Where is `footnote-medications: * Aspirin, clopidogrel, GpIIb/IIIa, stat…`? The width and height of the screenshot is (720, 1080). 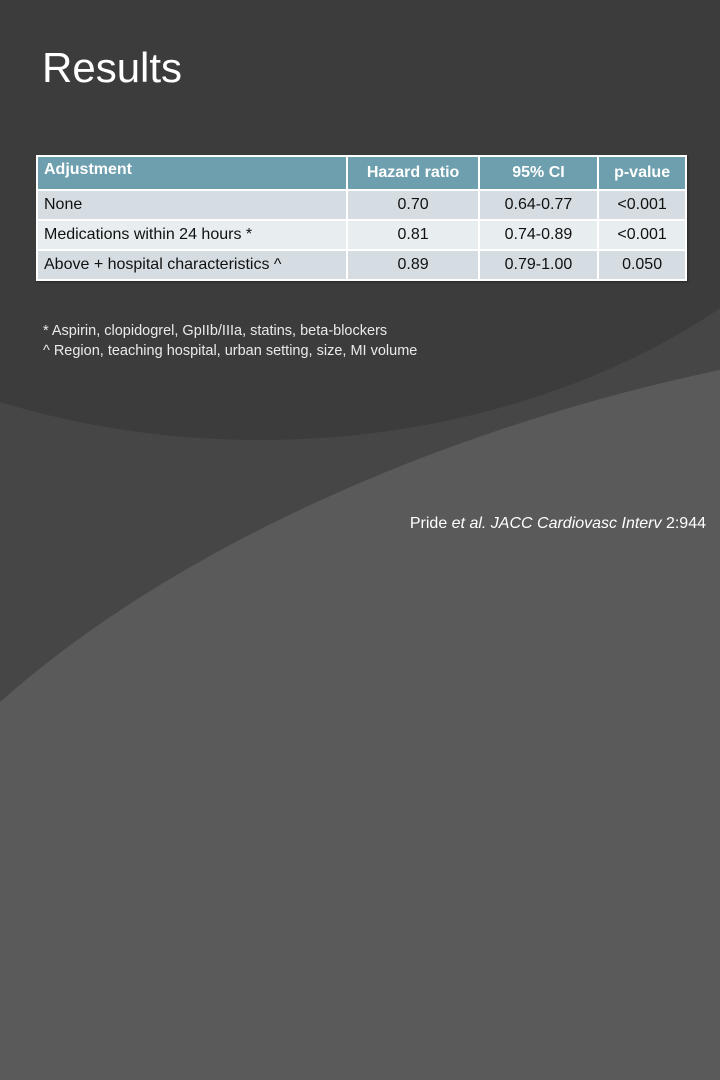 footnote-medications: * Aspirin, clopidogrel, GpIIb/IIIa, stat… is located at coordinates (215, 331).